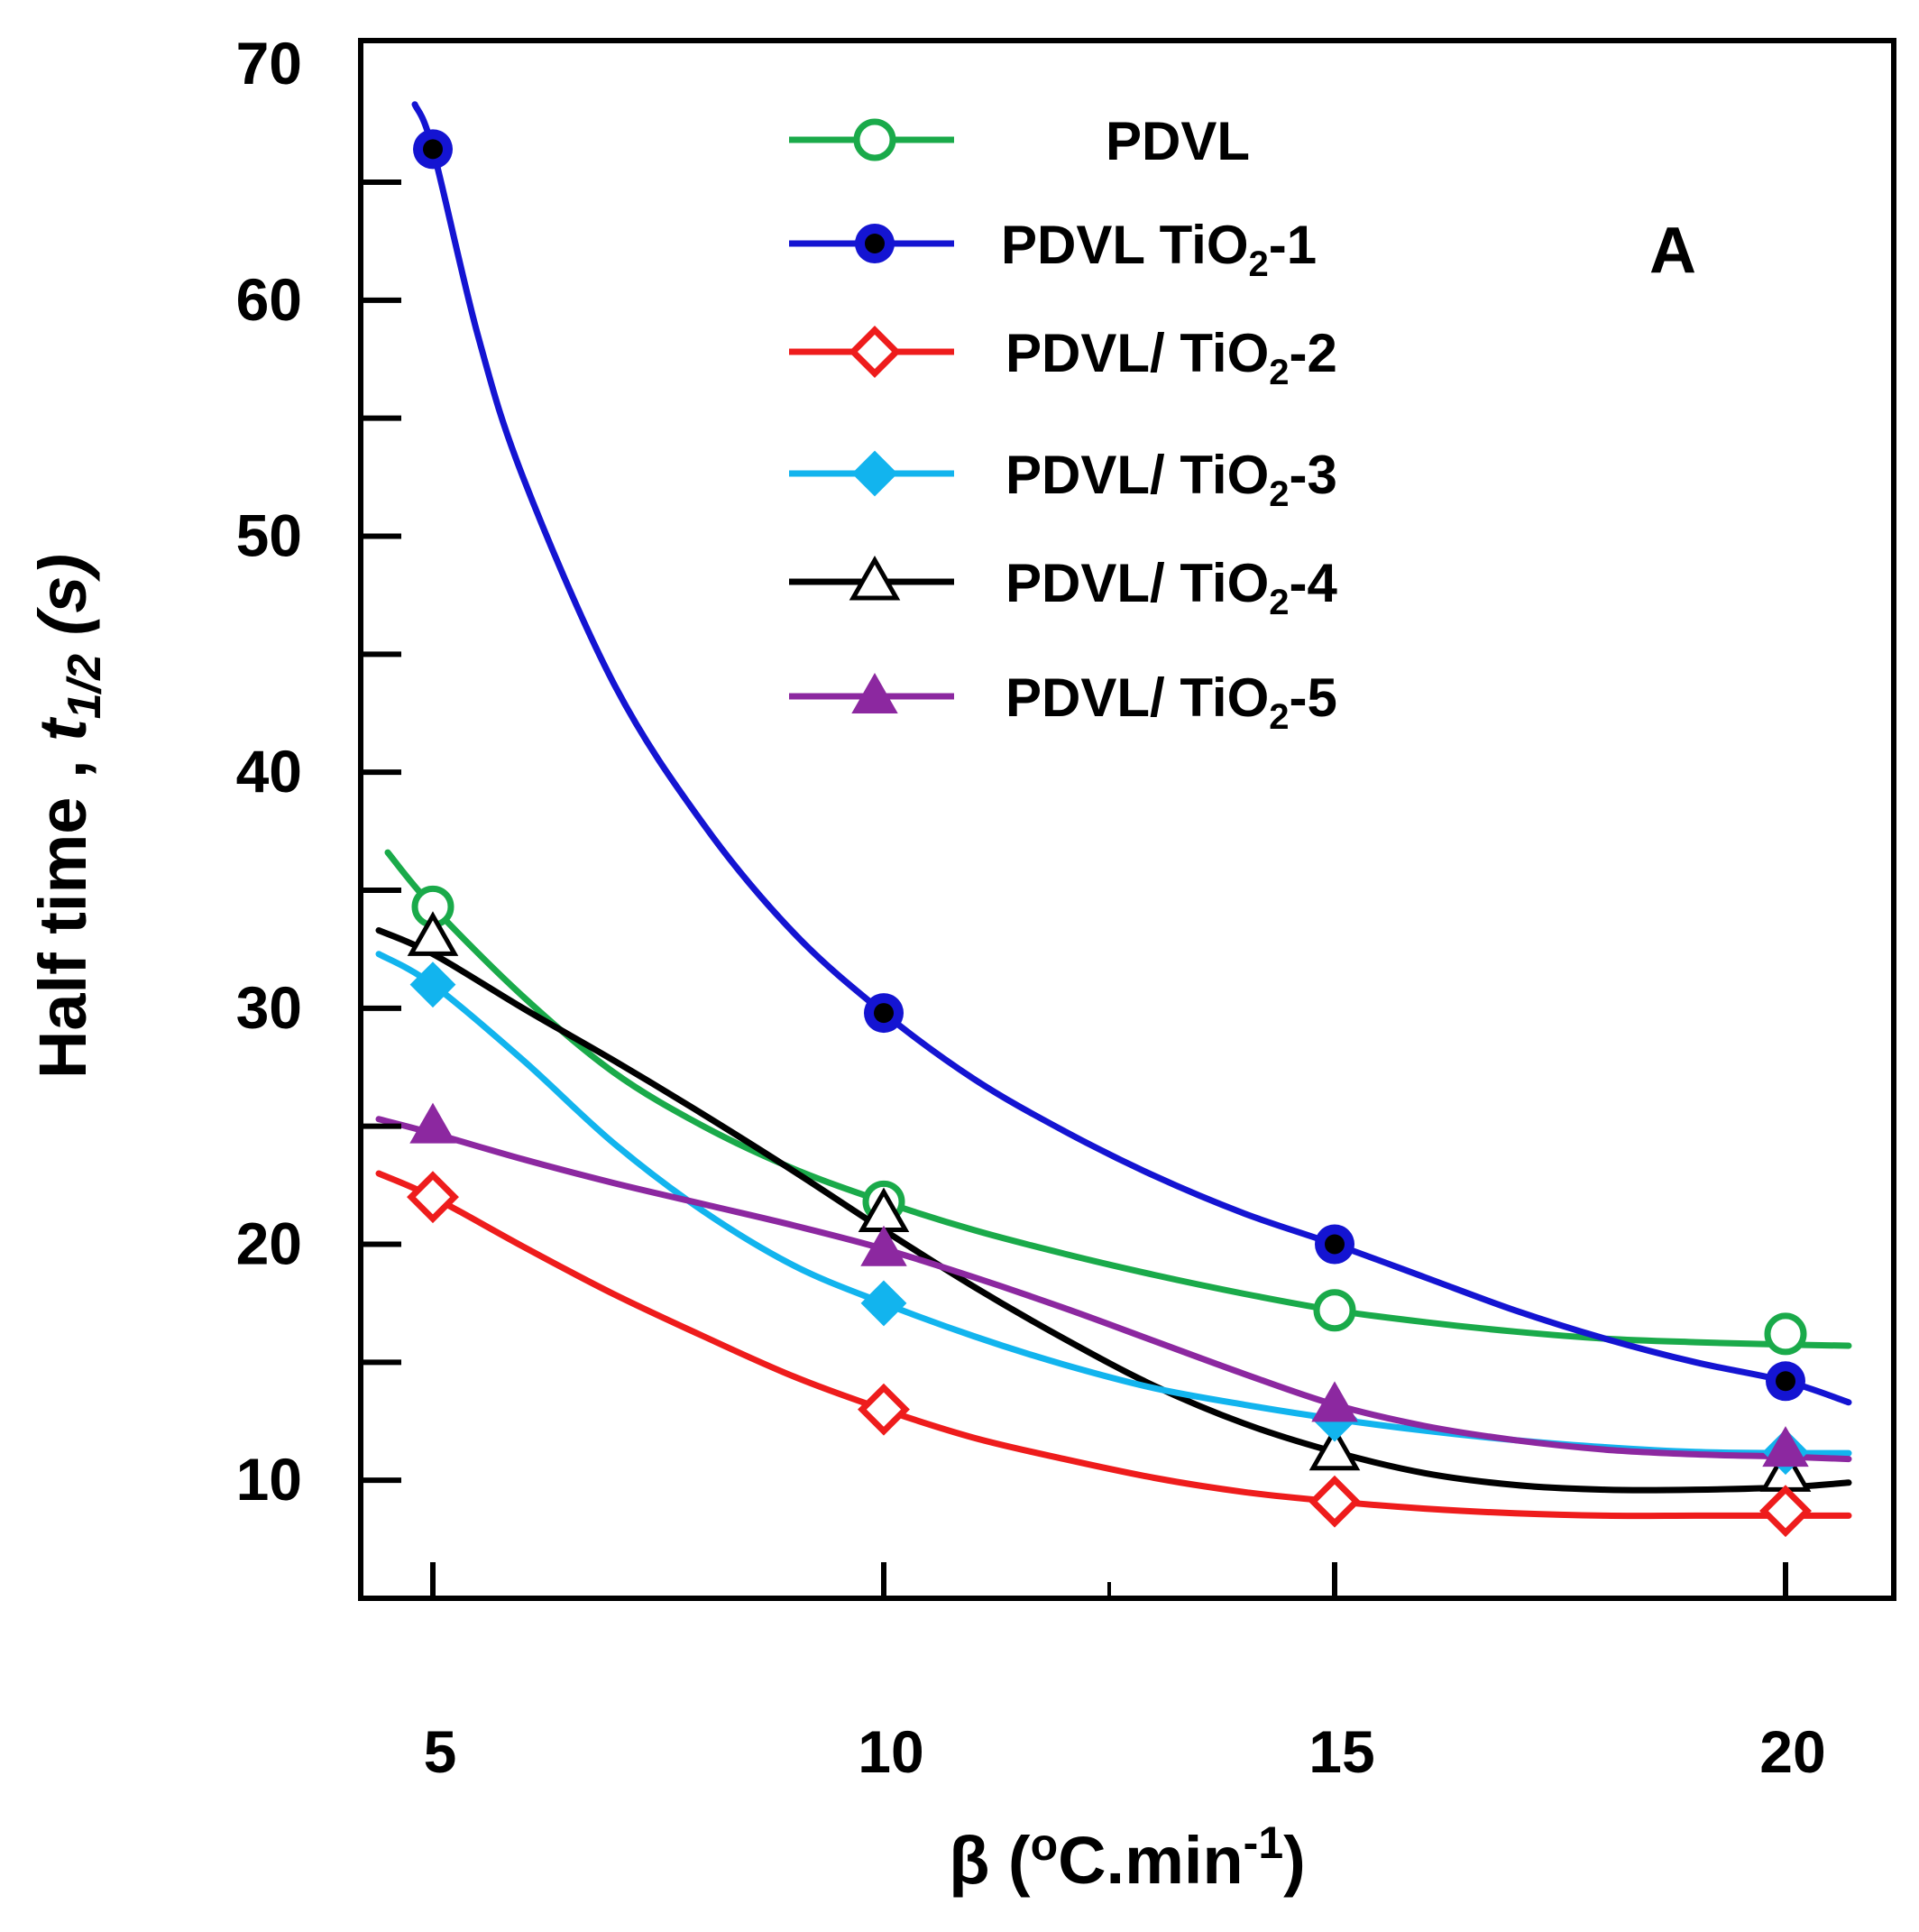 This screenshot has width=1919, height=1932. I want to click on y-axis-ticks: 10 20 30 40 50 60 70, so click(319, 772).